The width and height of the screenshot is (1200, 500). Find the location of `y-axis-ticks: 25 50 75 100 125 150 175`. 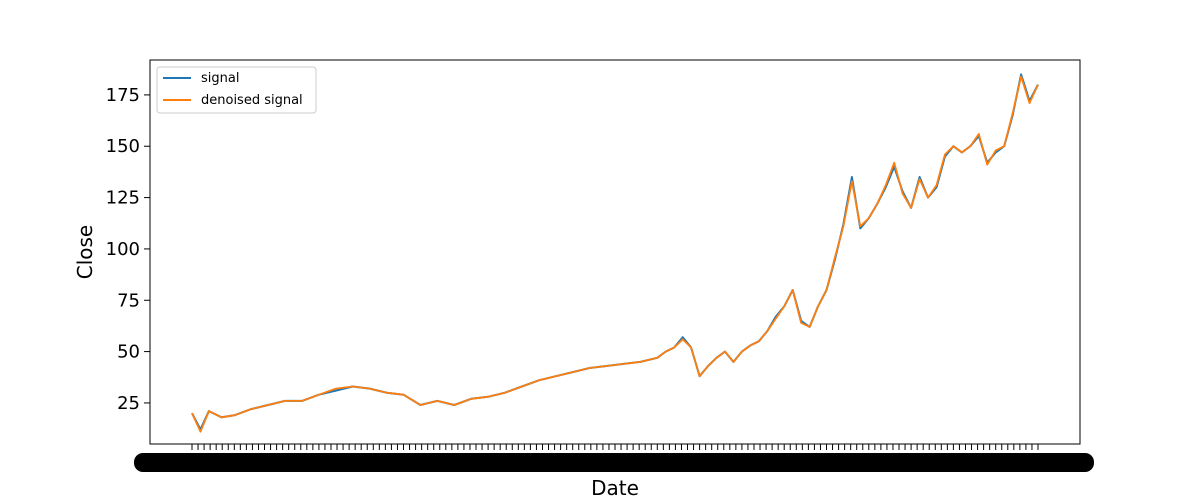

y-axis-ticks: 25 50 75 100 125 150 175 is located at coordinates (128, 249).